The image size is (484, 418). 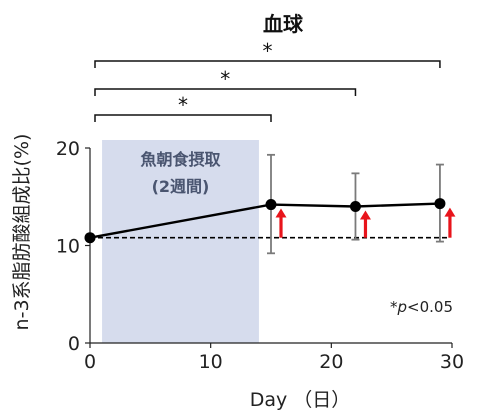 I want to click on period-duration-label: (2週間), so click(x=181, y=186).